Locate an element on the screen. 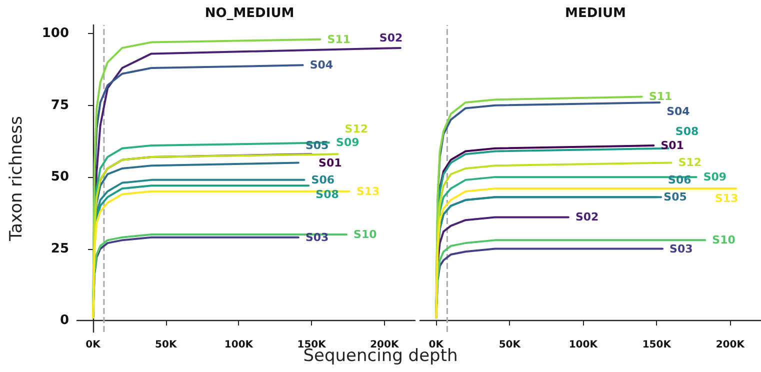 The image size is (761, 372). y-axis-title: Taxon richness is located at coordinates (16, 179).